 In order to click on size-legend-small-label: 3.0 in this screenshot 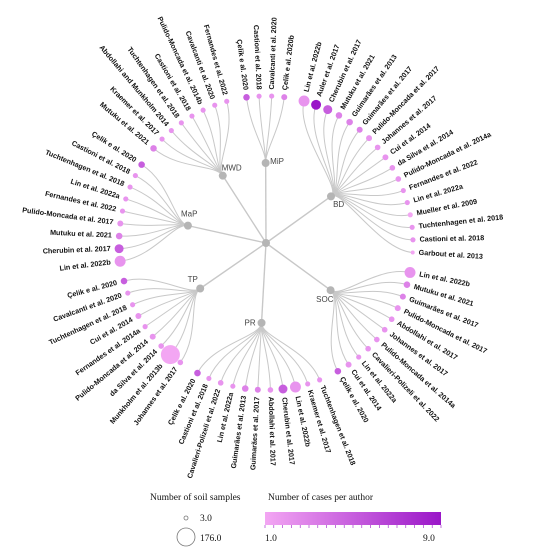, I will do `click(206, 519)`.